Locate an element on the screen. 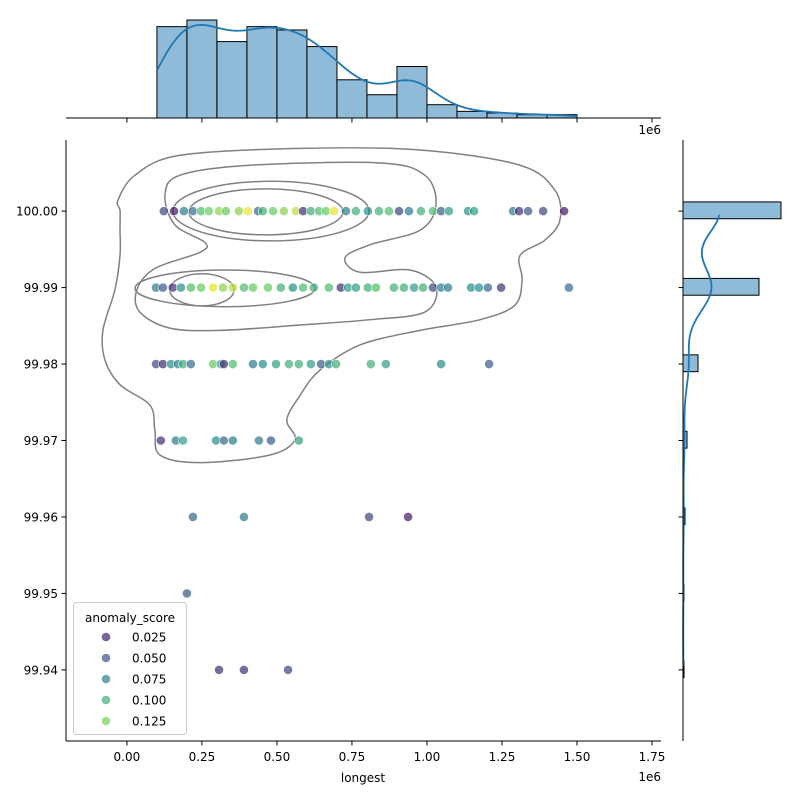 The width and height of the screenshot is (800, 804). legend-label: 0.050 is located at coordinates (149, 659).